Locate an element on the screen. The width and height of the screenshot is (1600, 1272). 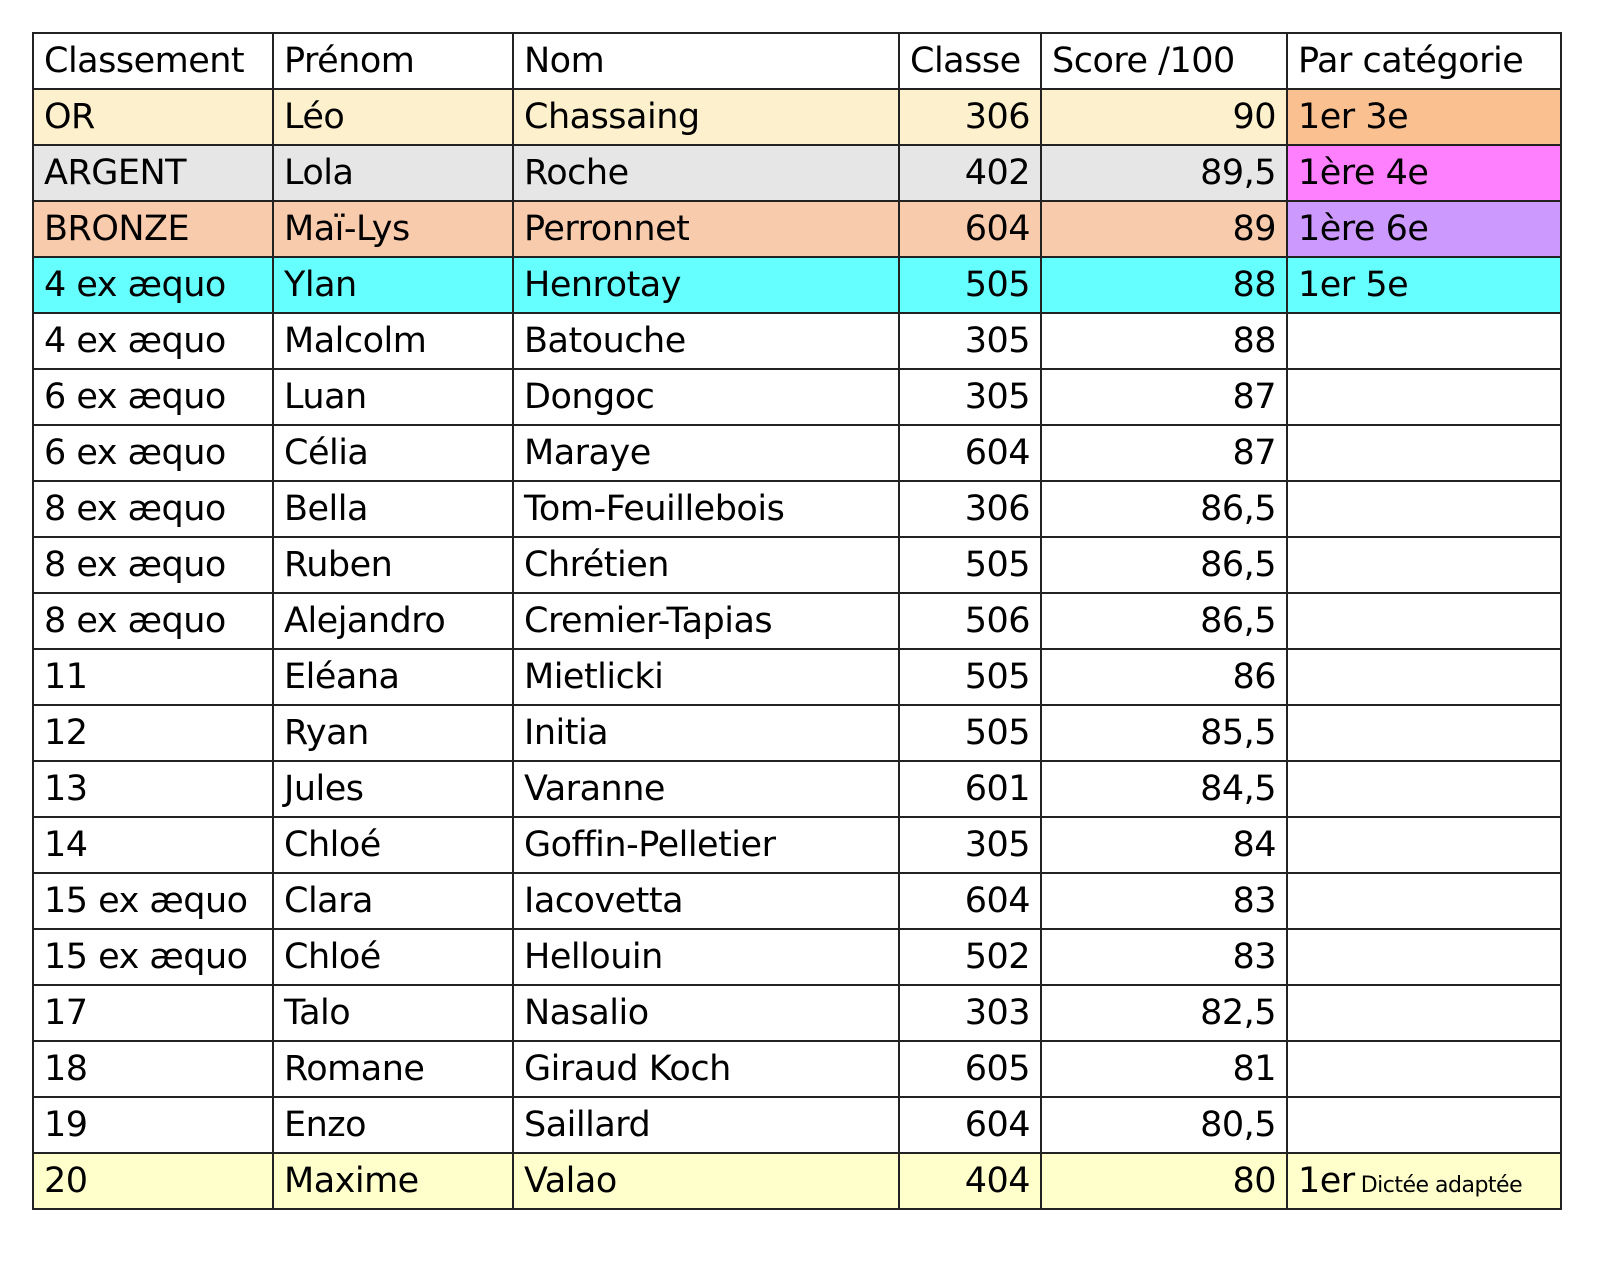
score-cell: 87 is located at coordinates (1164, 397).